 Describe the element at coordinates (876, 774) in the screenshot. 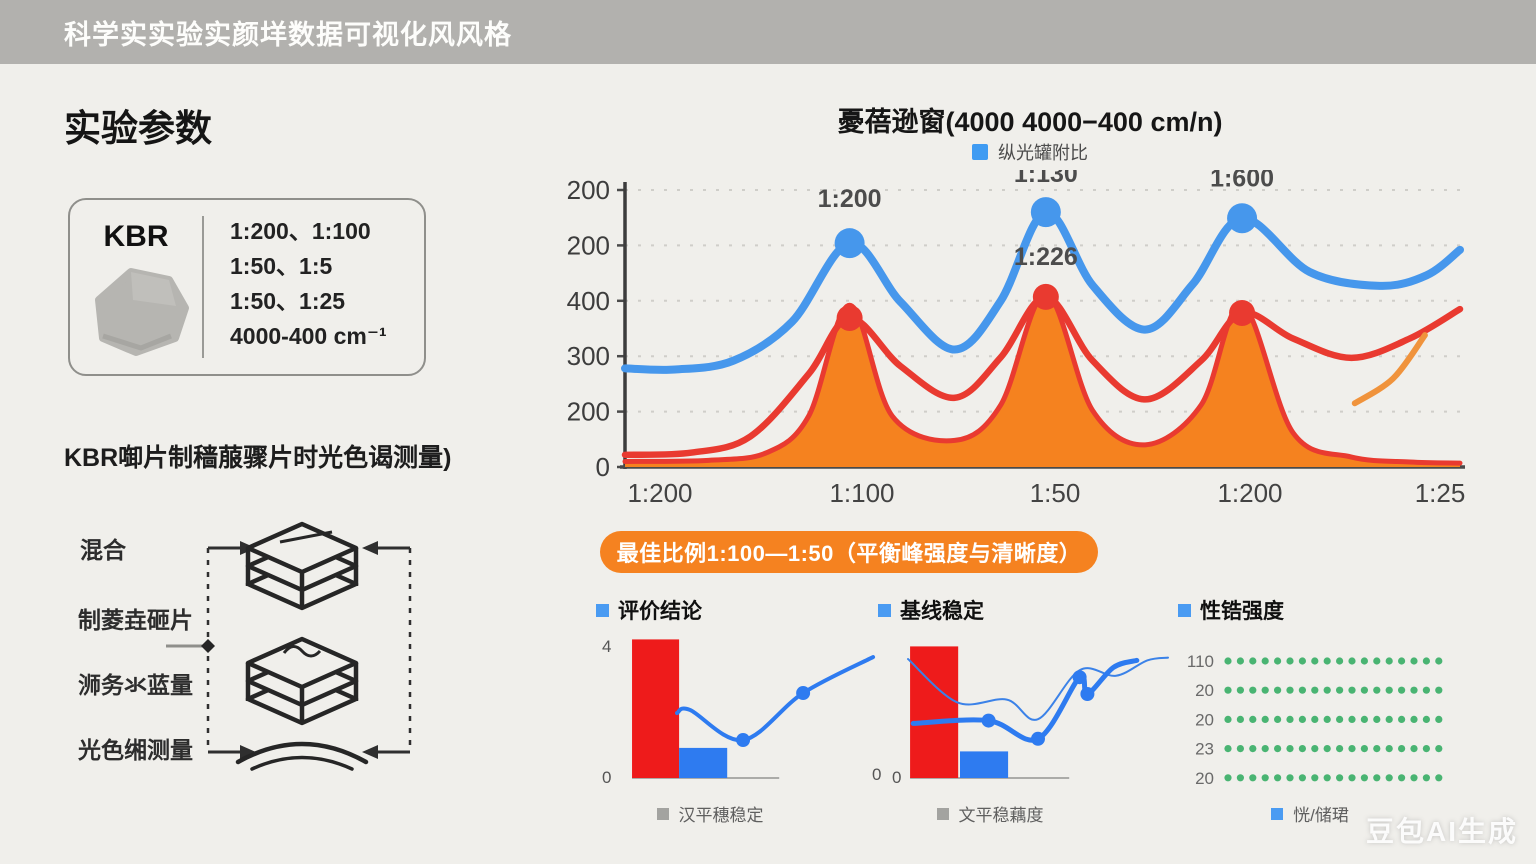

I see `mini-y-tick: 0` at that location.